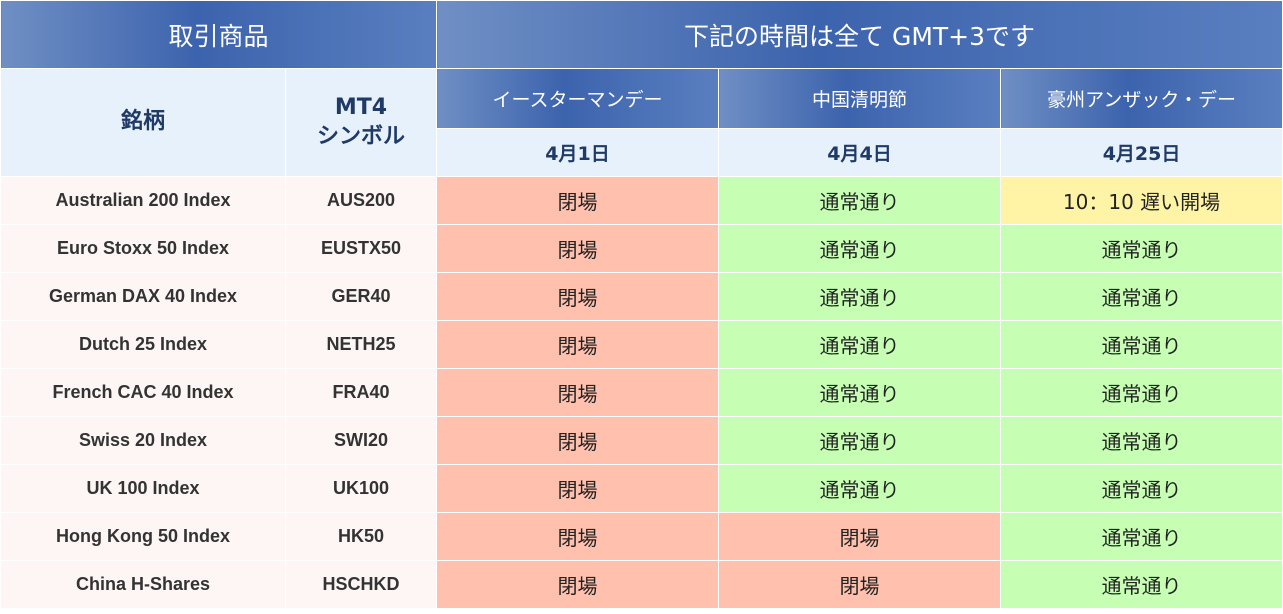 Image resolution: width=1283 pixels, height=614 pixels. I want to click on table-row: China H-Shares HSCHKD 閉場 閉場 通常通り, so click(641, 584).